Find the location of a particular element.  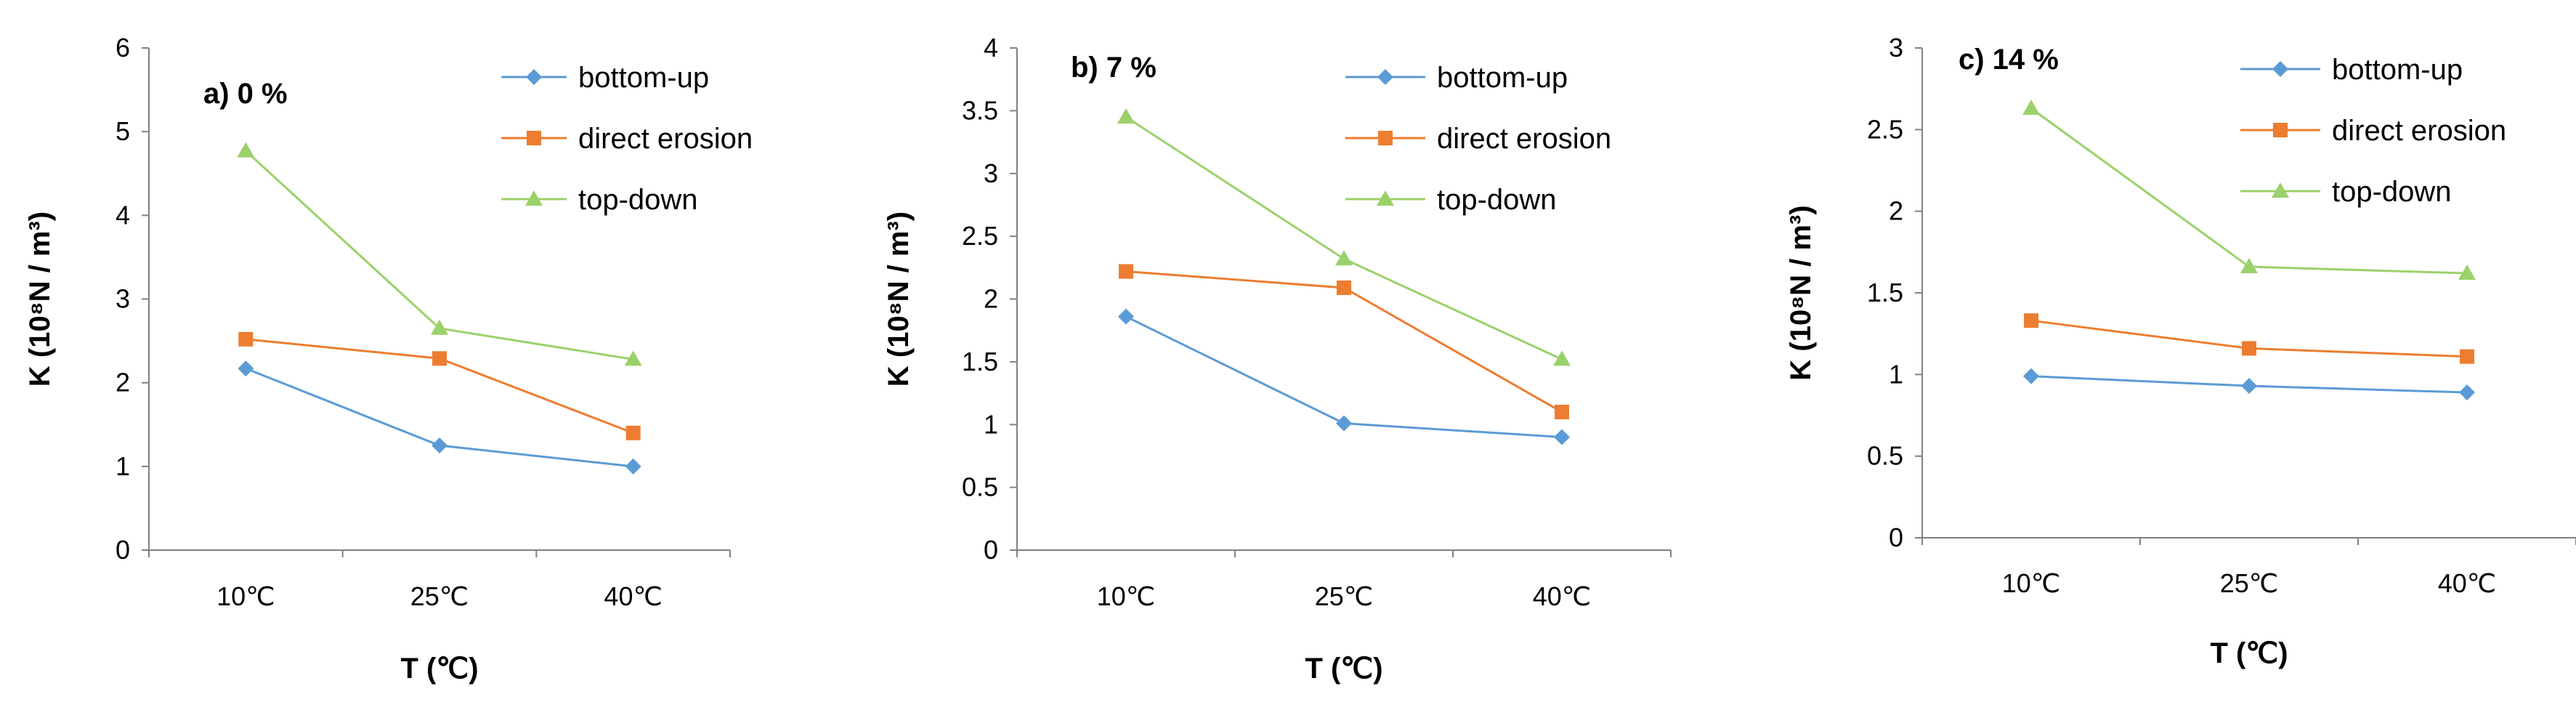

y-tick-label: 6 is located at coordinates (123, 48).